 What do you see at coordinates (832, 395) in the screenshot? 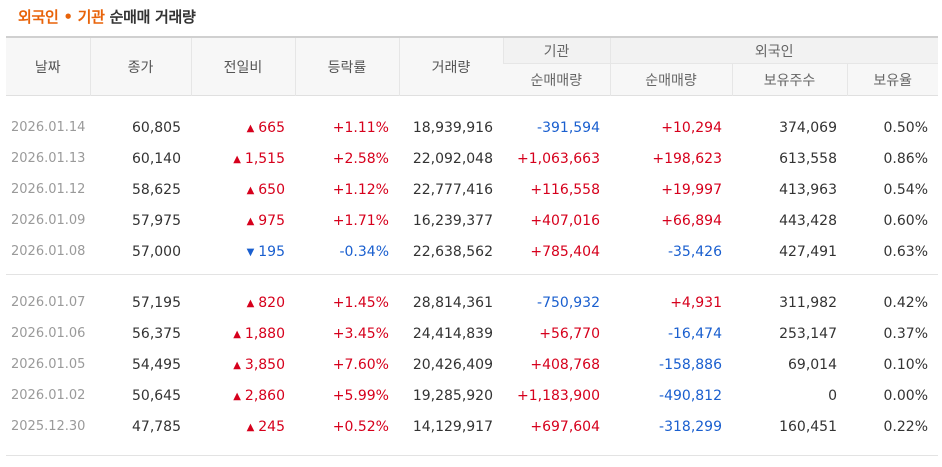
I see `cell-holdings: 0` at bounding box center [832, 395].